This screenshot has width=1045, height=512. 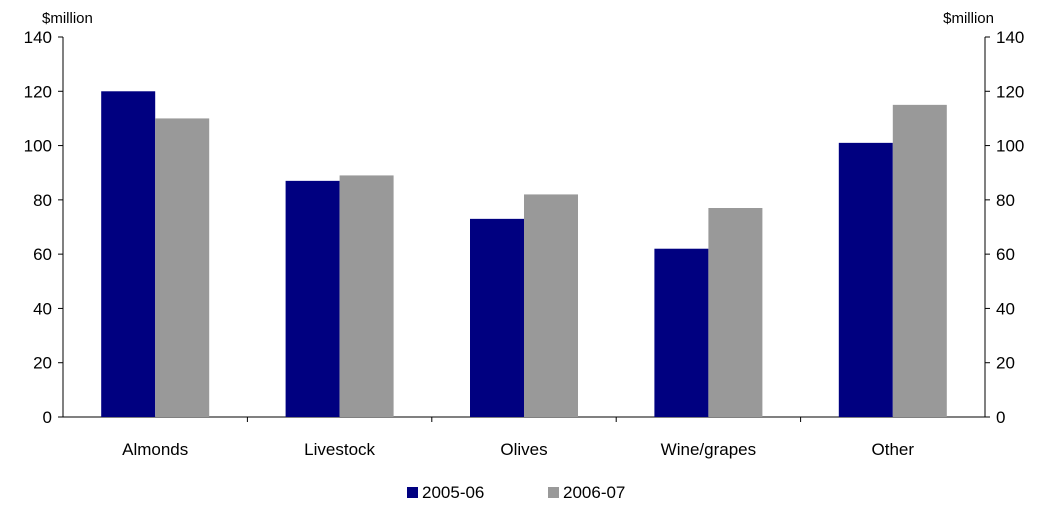 What do you see at coordinates (67, 18) in the screenshot?
I see `y-axis-unit-left: $million` at bounding box center [67, 18].